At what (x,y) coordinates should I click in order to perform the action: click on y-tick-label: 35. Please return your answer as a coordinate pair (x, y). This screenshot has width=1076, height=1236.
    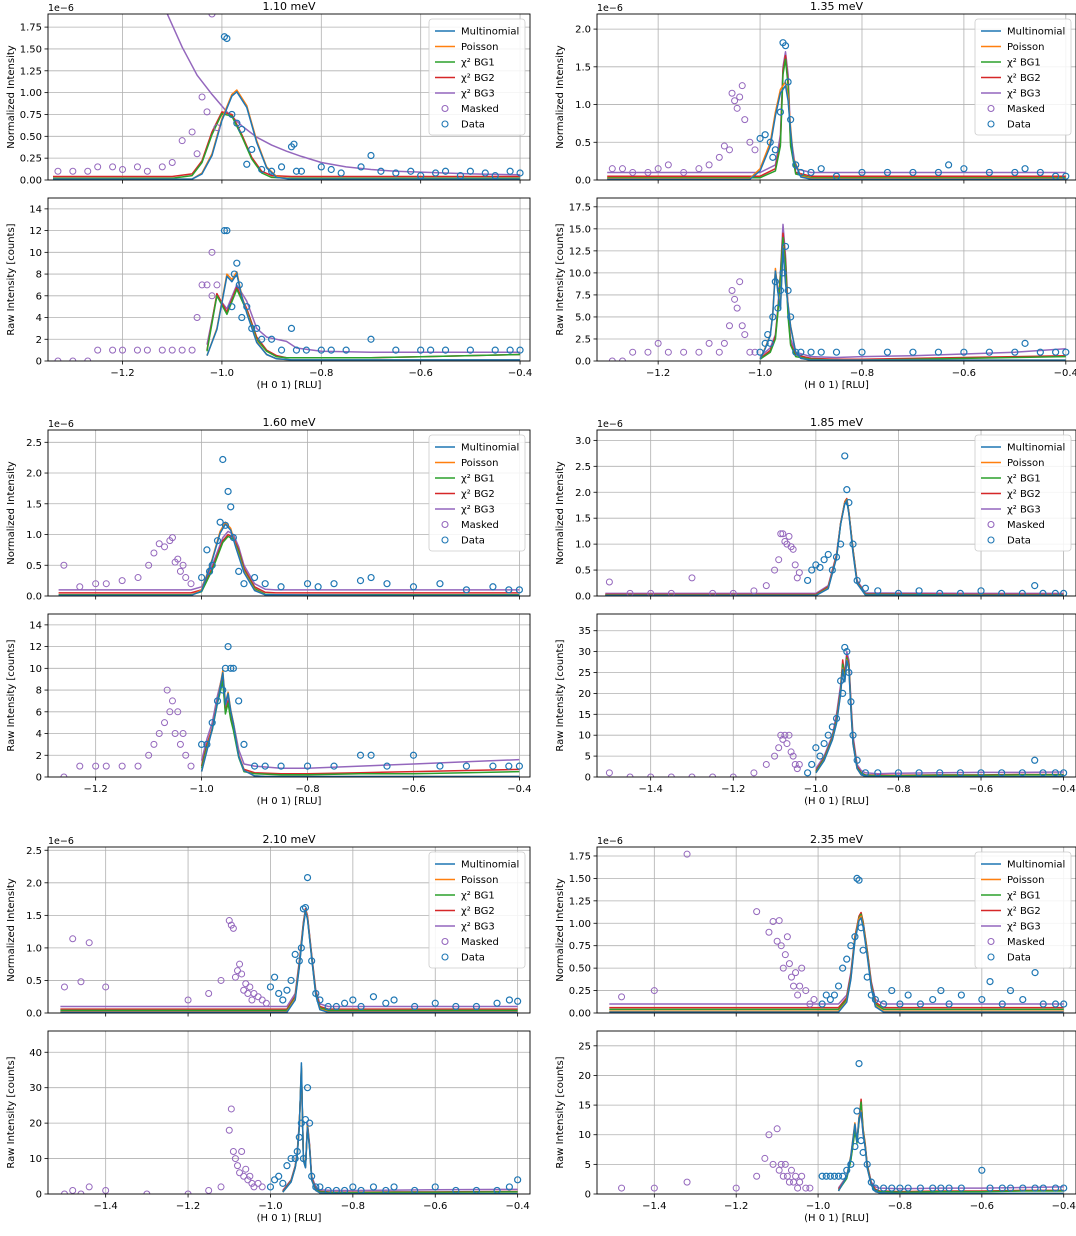
    Looking at the image, I should click on (584, 631).